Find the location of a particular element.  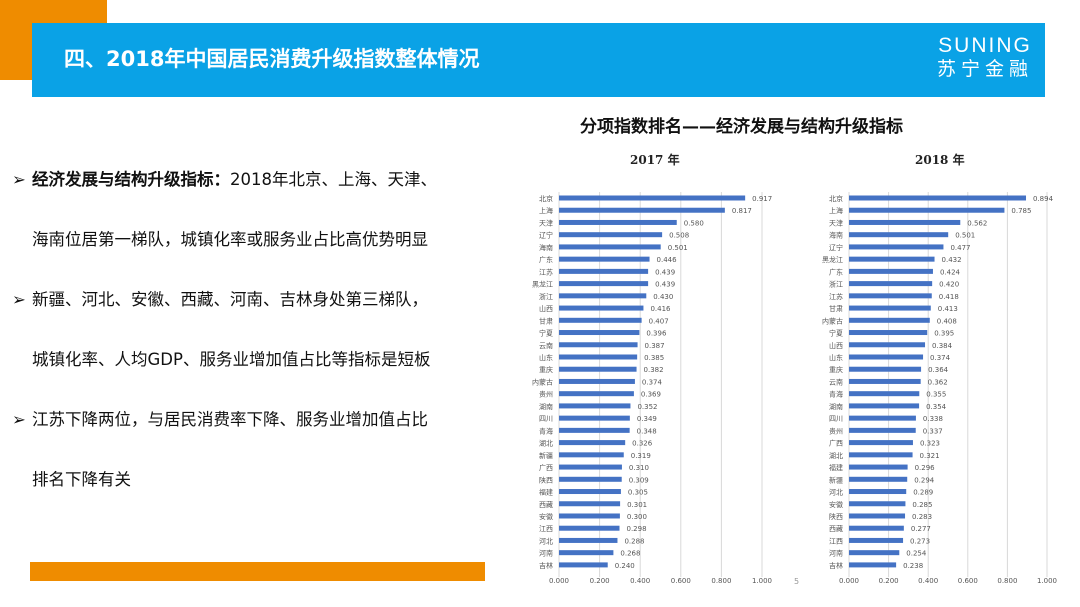

data-label: 0.273 is located at coordinates (920, 541).